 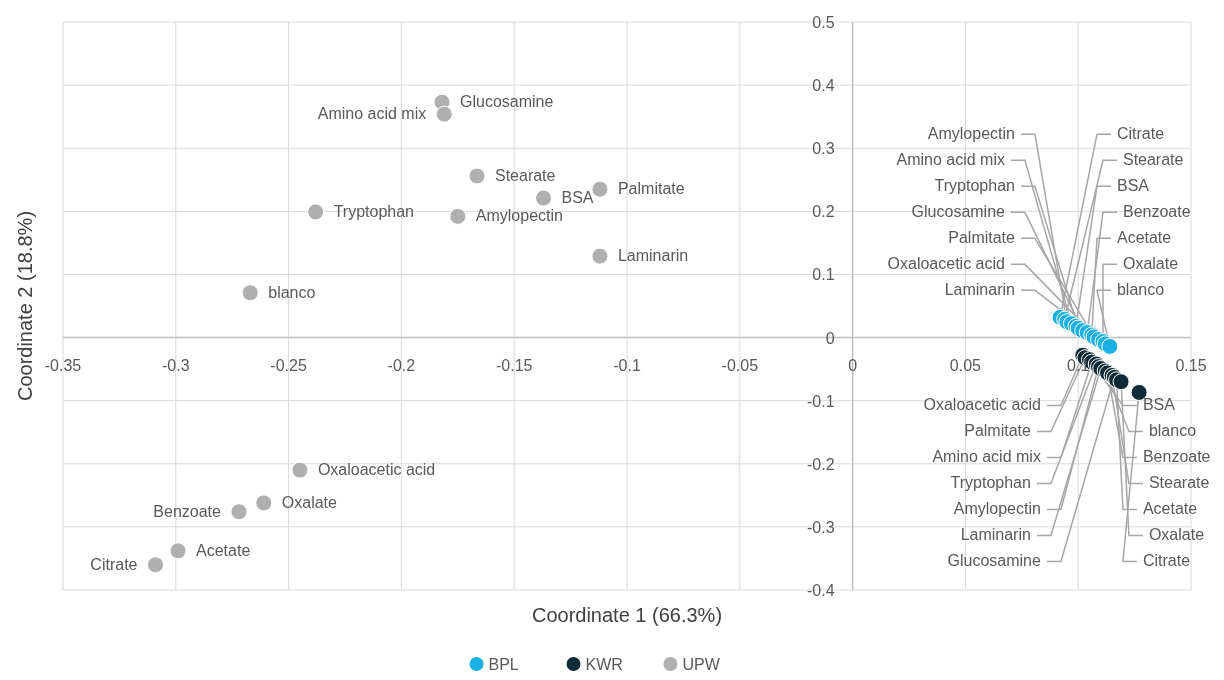 I want to click on x-tick-label: 0.05, so click(x=965, y=365).